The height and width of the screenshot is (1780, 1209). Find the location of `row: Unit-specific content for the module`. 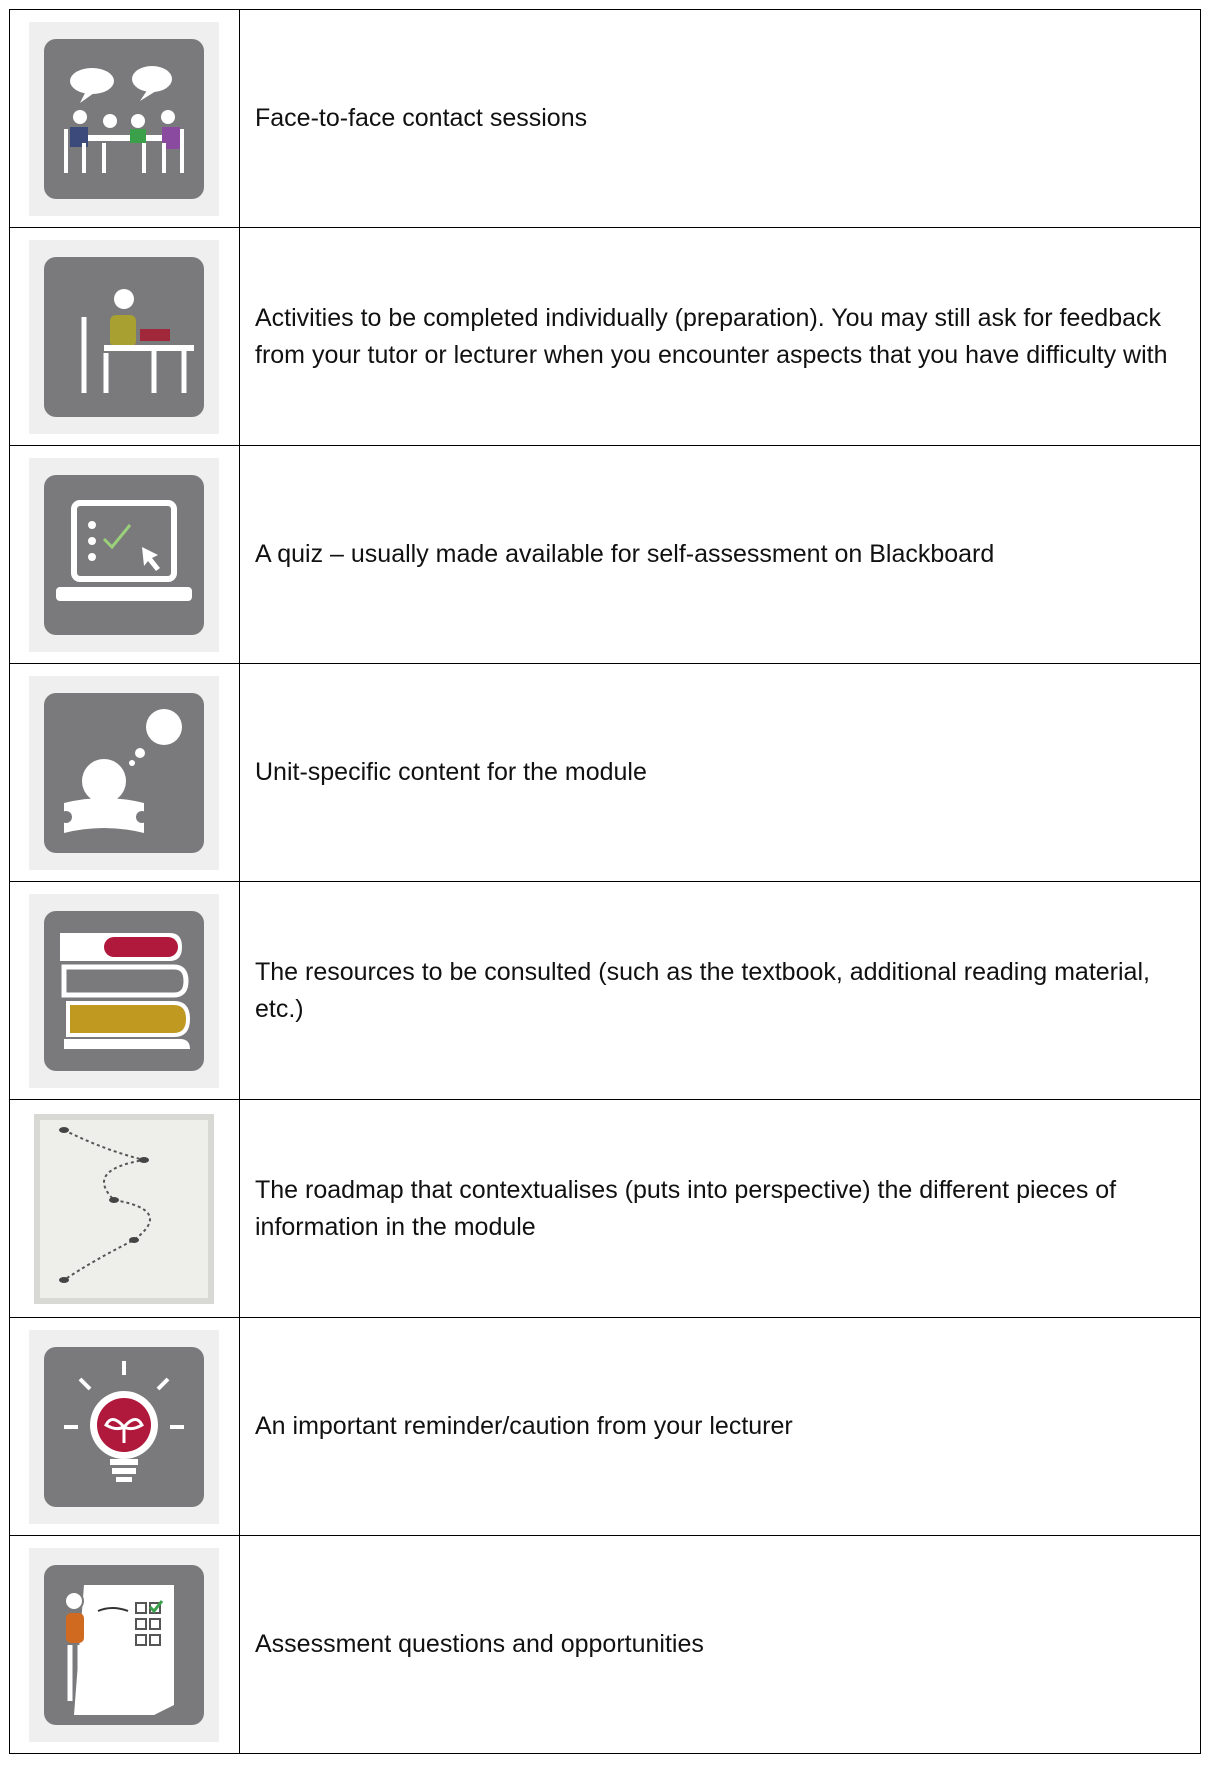

row: Unit-specific content for the module is located at coordinates (605, 772).